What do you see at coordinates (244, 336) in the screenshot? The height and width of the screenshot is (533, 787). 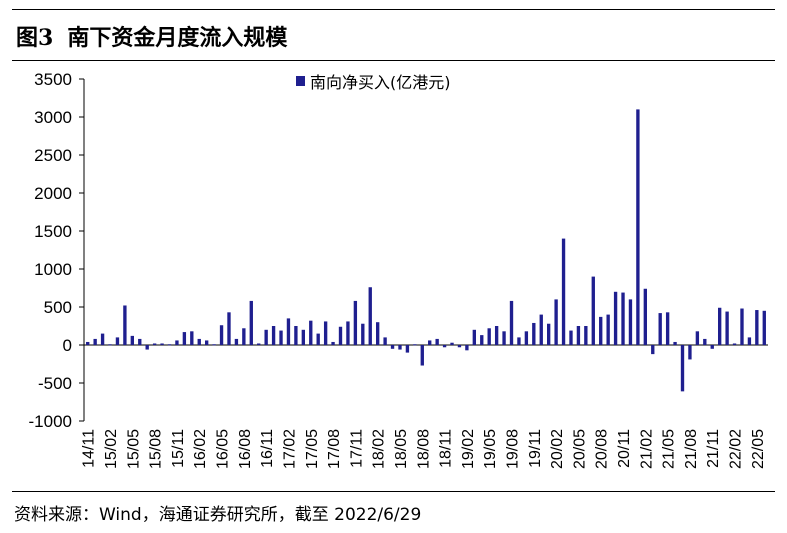 I see `bar-16/08` at bounding box center [244, 336].